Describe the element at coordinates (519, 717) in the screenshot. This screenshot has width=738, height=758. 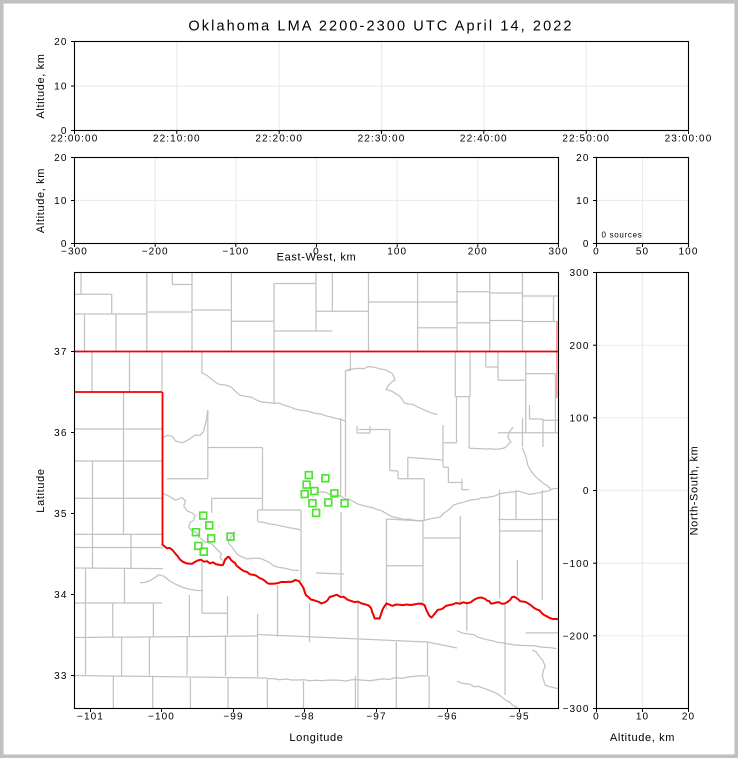
I see `svg-text: −95` at that location.